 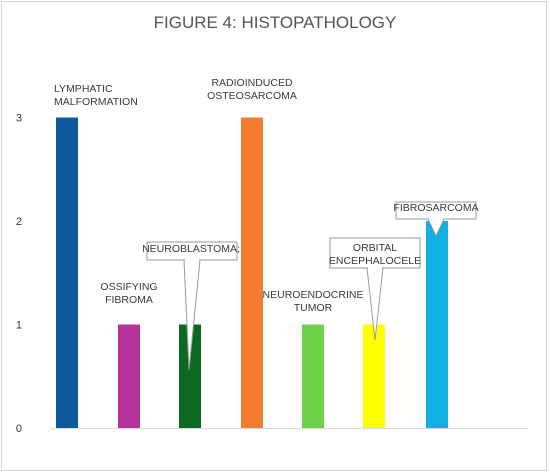 I want to click on data-label: ORBITAL, so click(x=375, y=248).